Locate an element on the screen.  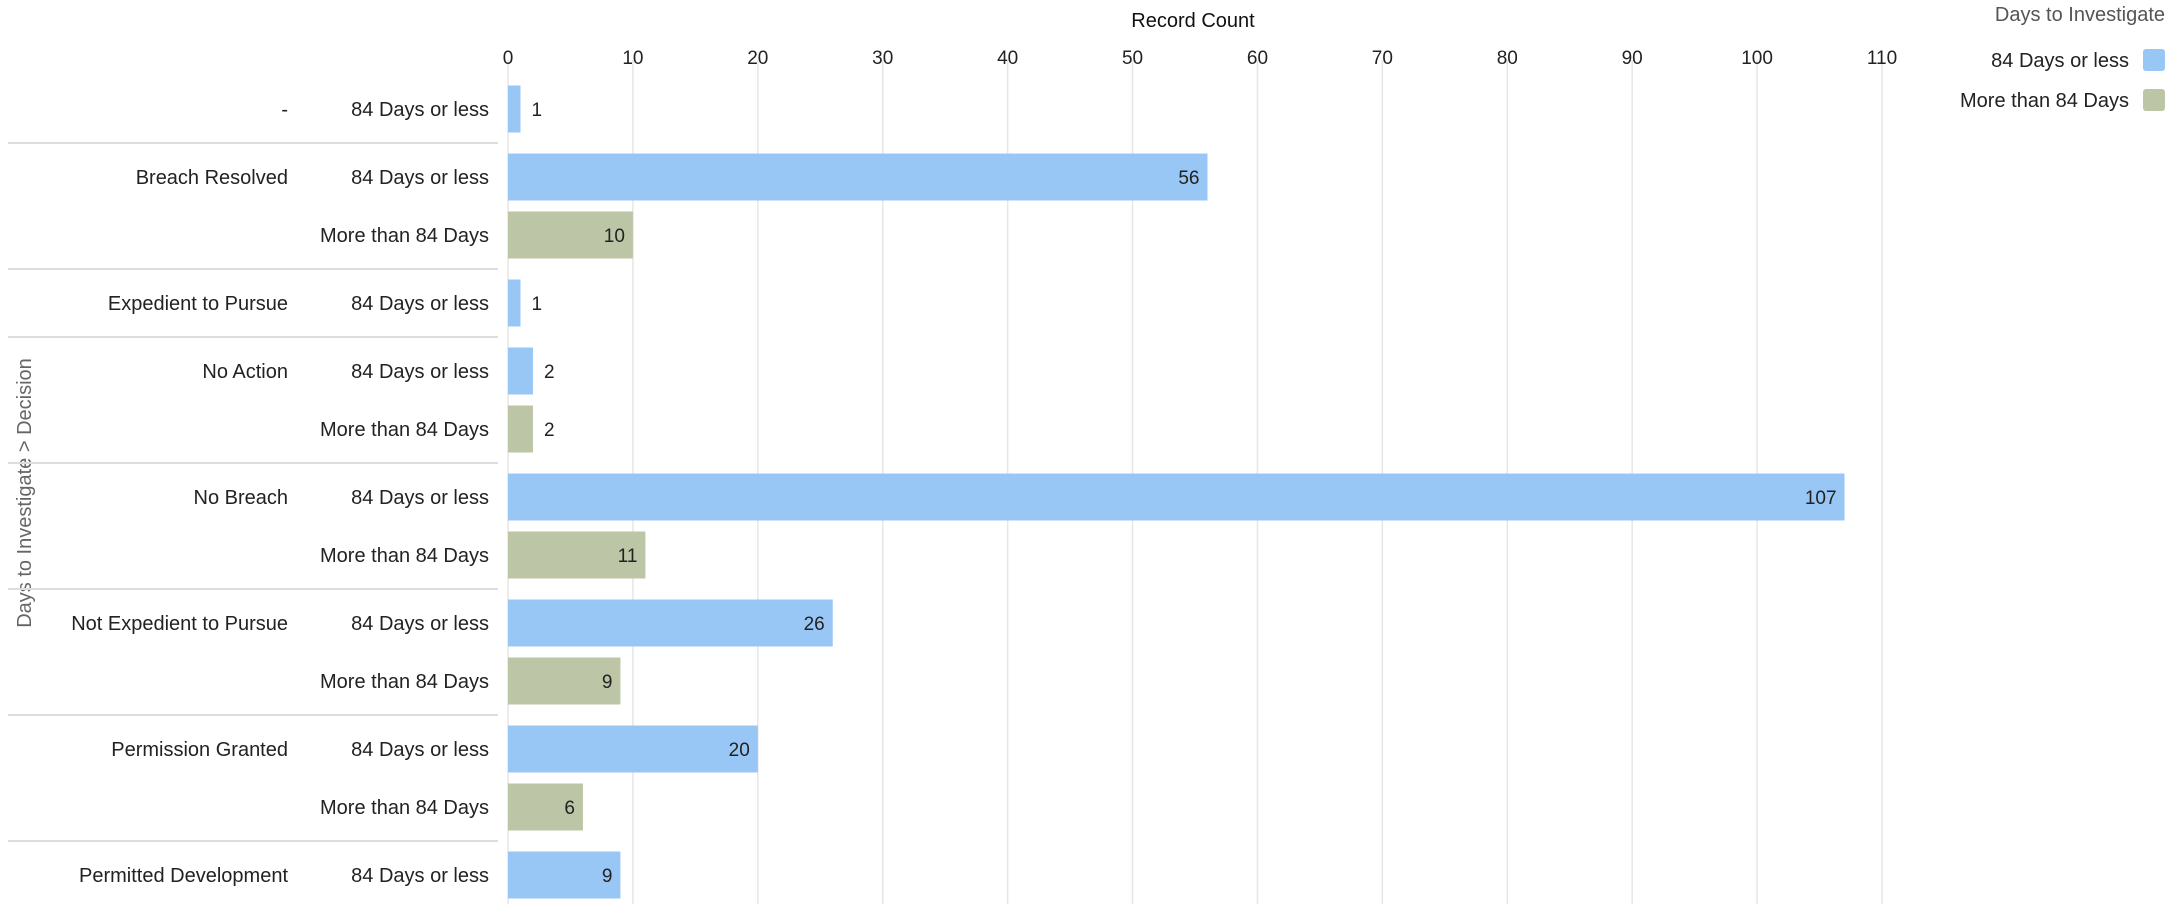
legend-item: 84 Days or less is located at coordinates (2078, 60).